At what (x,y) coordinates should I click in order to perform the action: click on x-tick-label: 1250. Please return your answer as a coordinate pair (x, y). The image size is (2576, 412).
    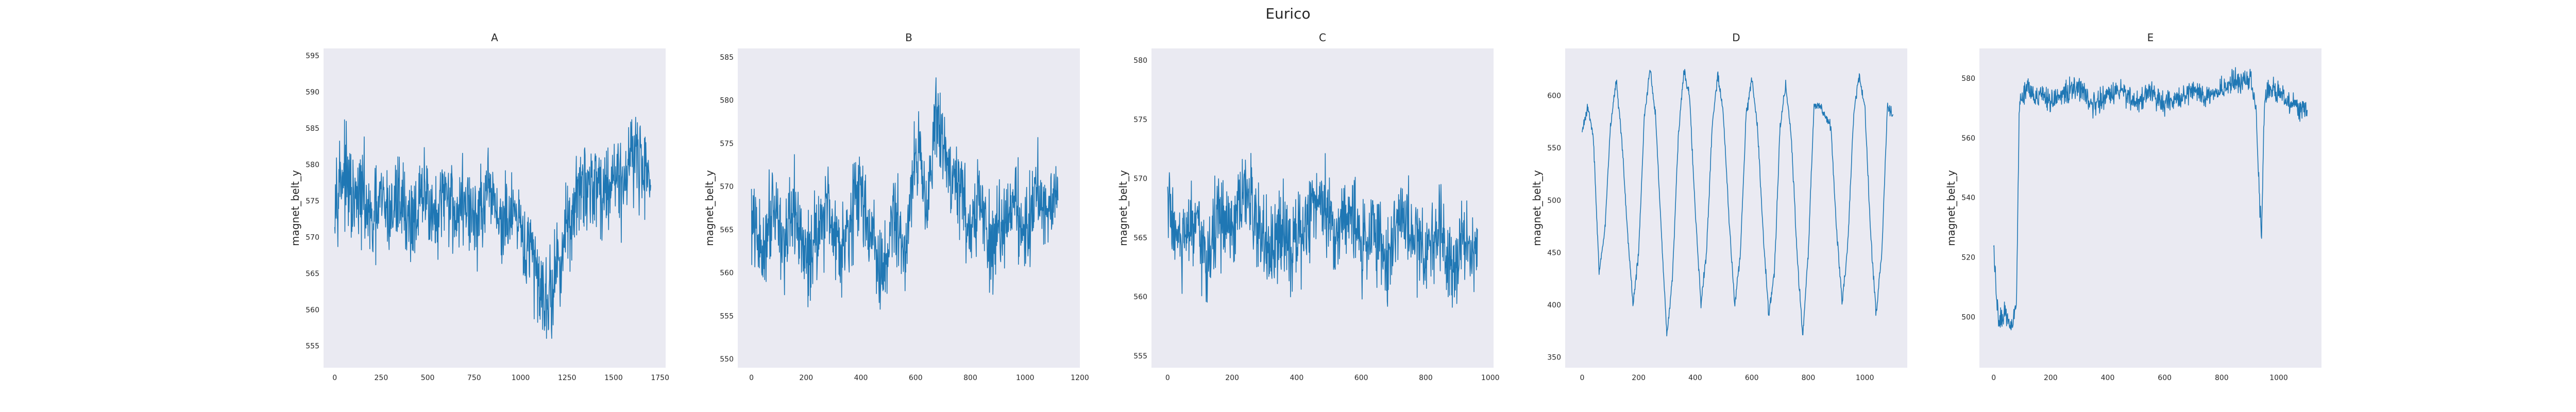
    Looking at the image, I should click on (567, 378).